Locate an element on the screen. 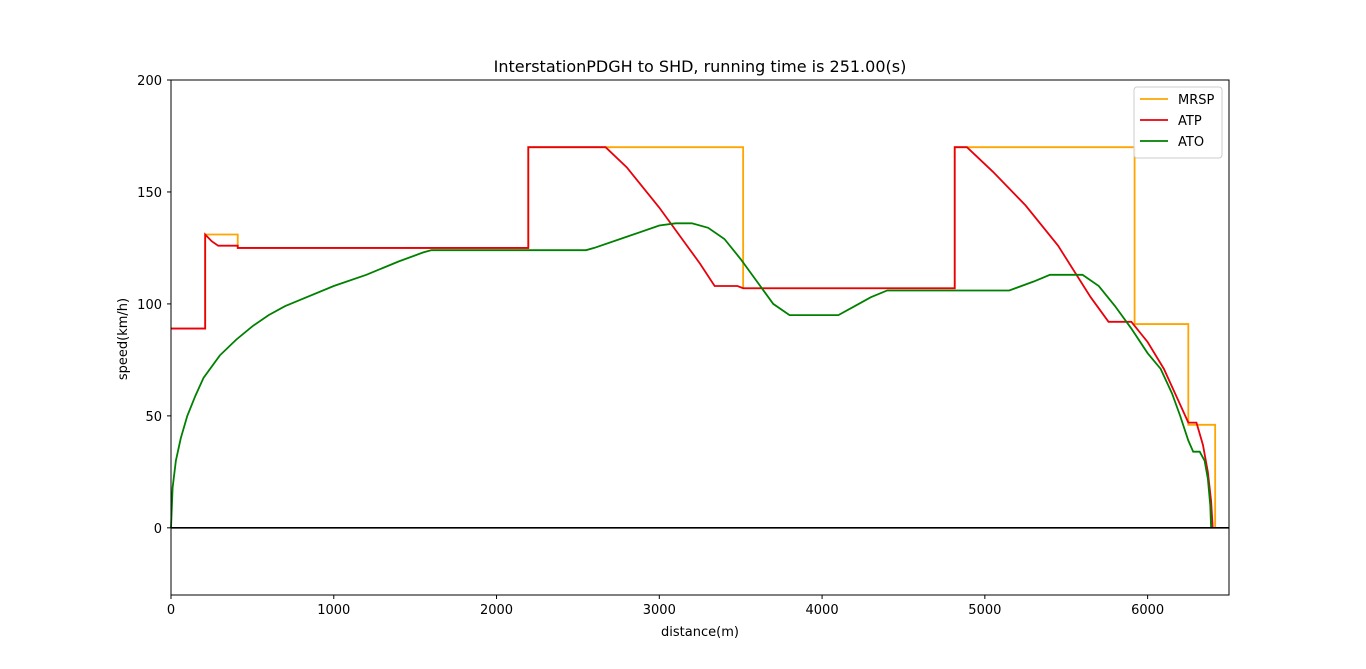 Image resolution: width=1366 pixels, height=669 pixels. y-tick-label: 50 is located at coordinates (153, 417).